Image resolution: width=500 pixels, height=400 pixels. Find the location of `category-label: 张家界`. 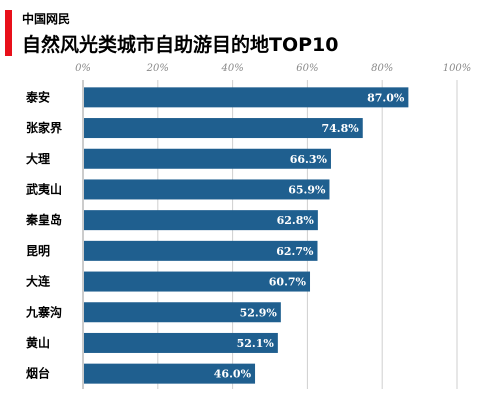

category-label: 张家界 is located at coordinates (44, 127).